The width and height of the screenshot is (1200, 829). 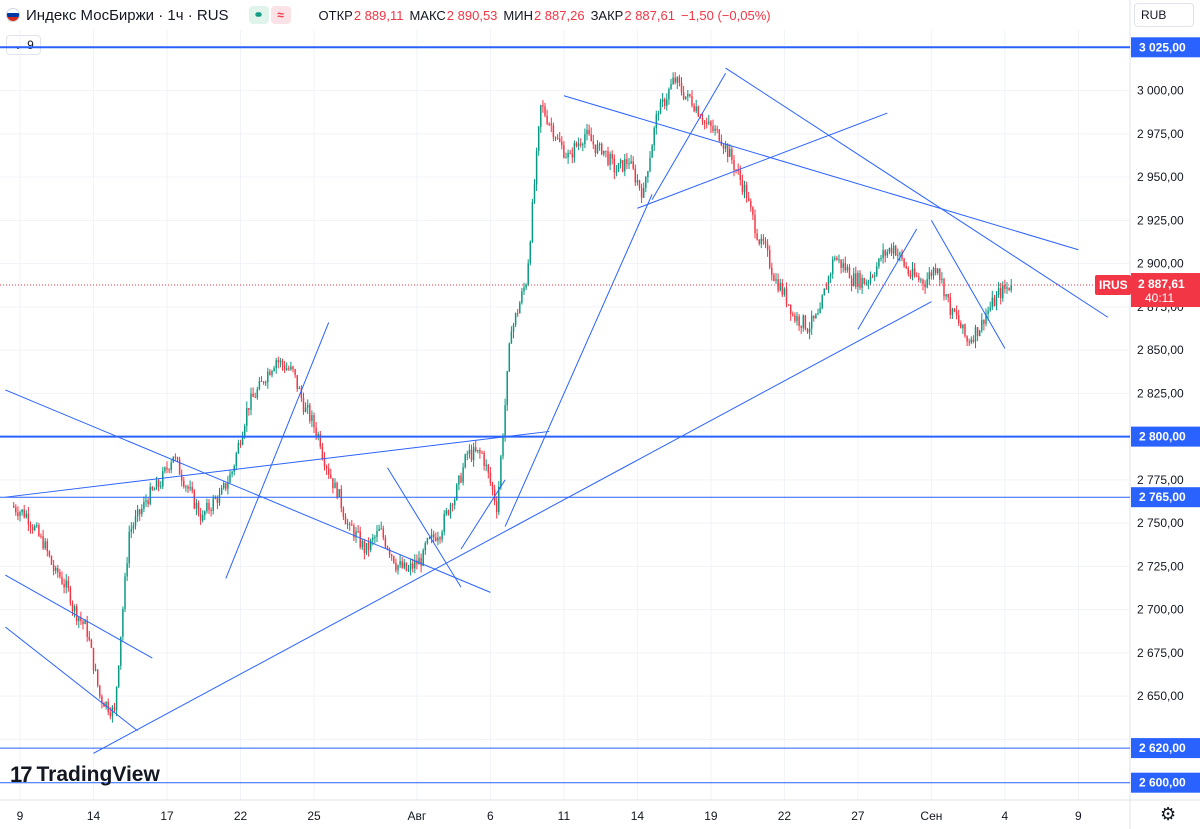 What do you see at coordinates (85, 775) in the screenshot?
I see `tradingview-logo: 17 TradingView` at bounding box center [85, 775].